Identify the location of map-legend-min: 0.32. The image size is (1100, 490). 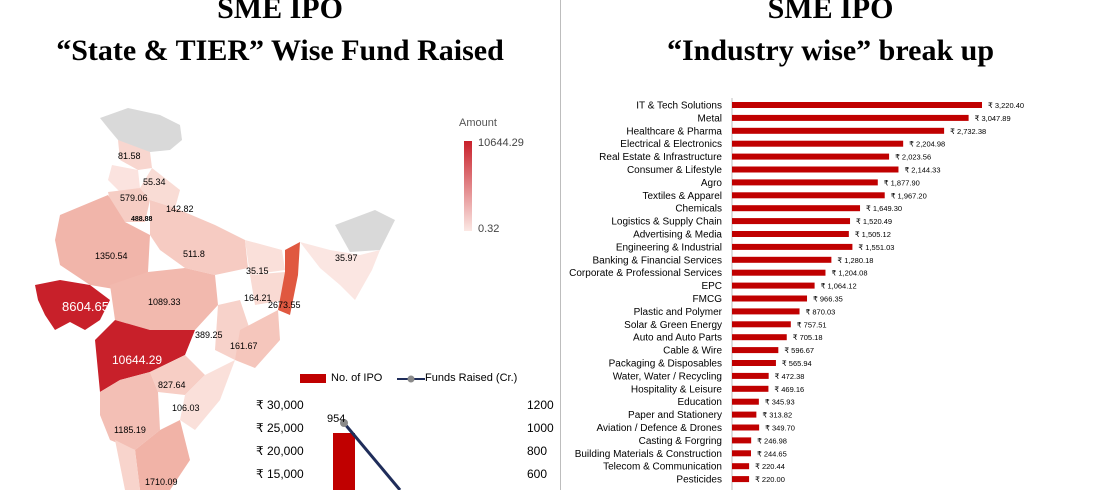
(489, 229).